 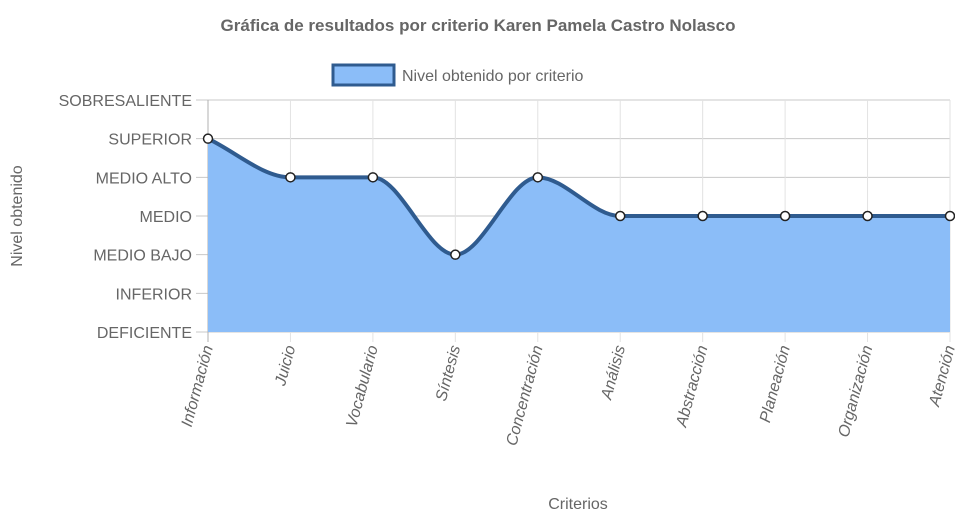 What do you see at coordinates (363, 75) in the screenshot?
I see `legend-swatch` at bounding box center [363, 75].